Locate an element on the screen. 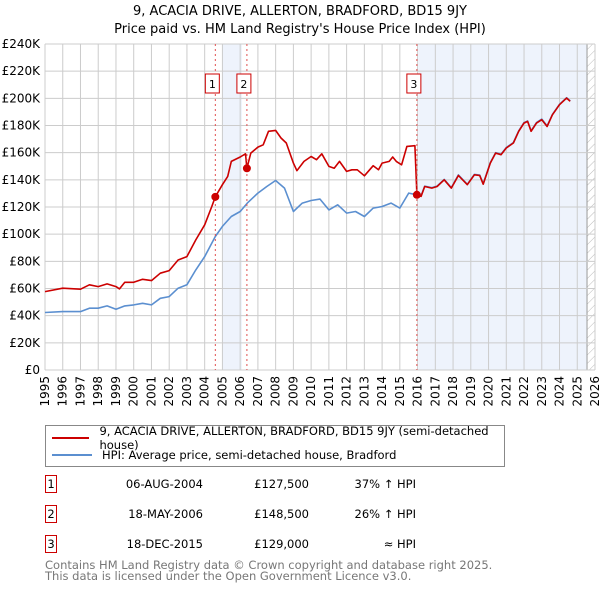 Image resolution: width=600 pixels, height=590 pixels. sale-date: 18-MAY-2006 is located at coordinates (165, 514).